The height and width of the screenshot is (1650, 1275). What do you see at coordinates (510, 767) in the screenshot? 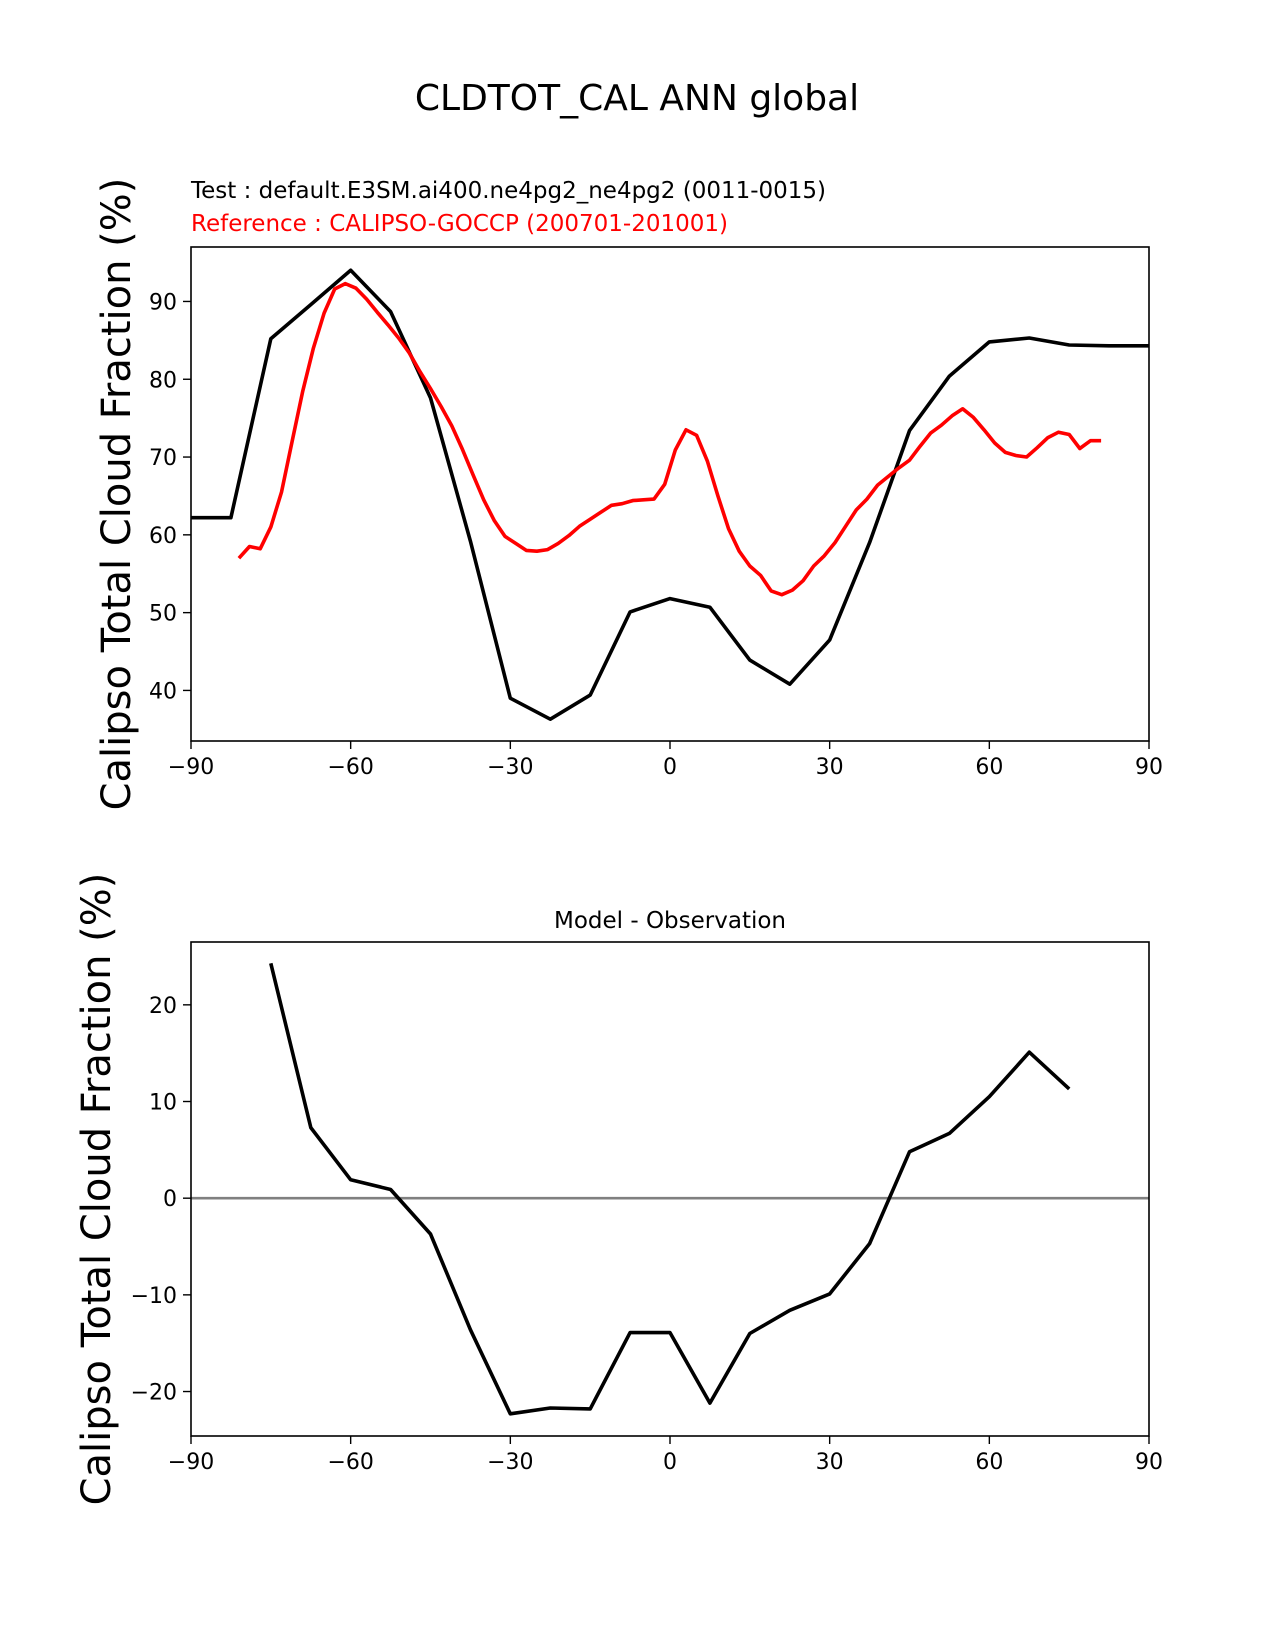
I see `top-x-tick-label: −30` at bounding box center [510, 767].